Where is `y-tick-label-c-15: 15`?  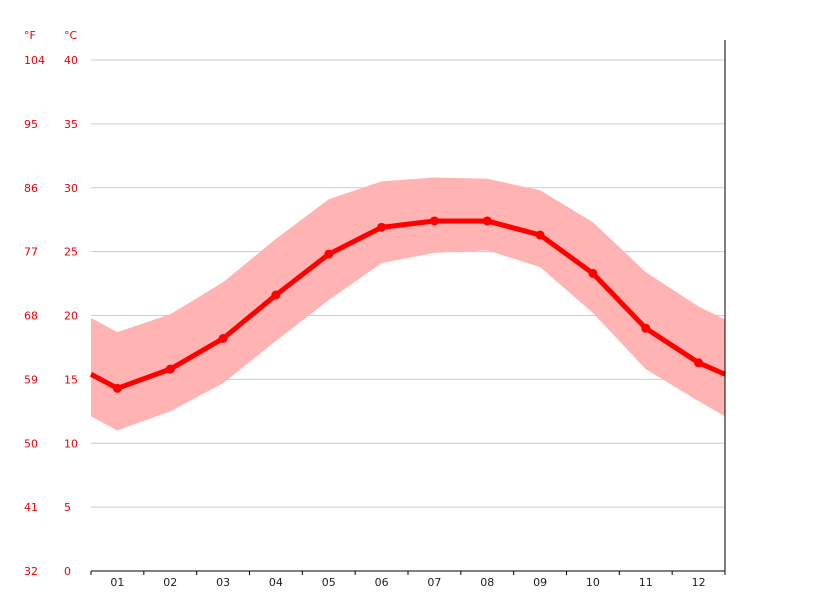 y-tick-label-c-15: 15 is located at coordinates (71, 379).